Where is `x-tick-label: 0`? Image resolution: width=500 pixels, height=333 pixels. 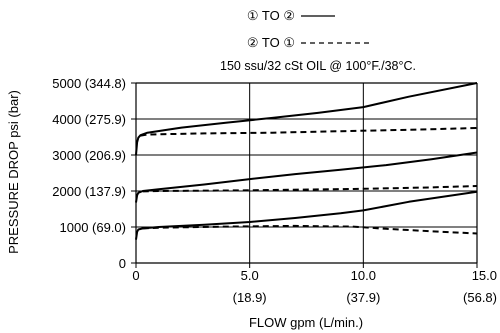
x-tick-label: 0 is located at coordinates (135, 275).